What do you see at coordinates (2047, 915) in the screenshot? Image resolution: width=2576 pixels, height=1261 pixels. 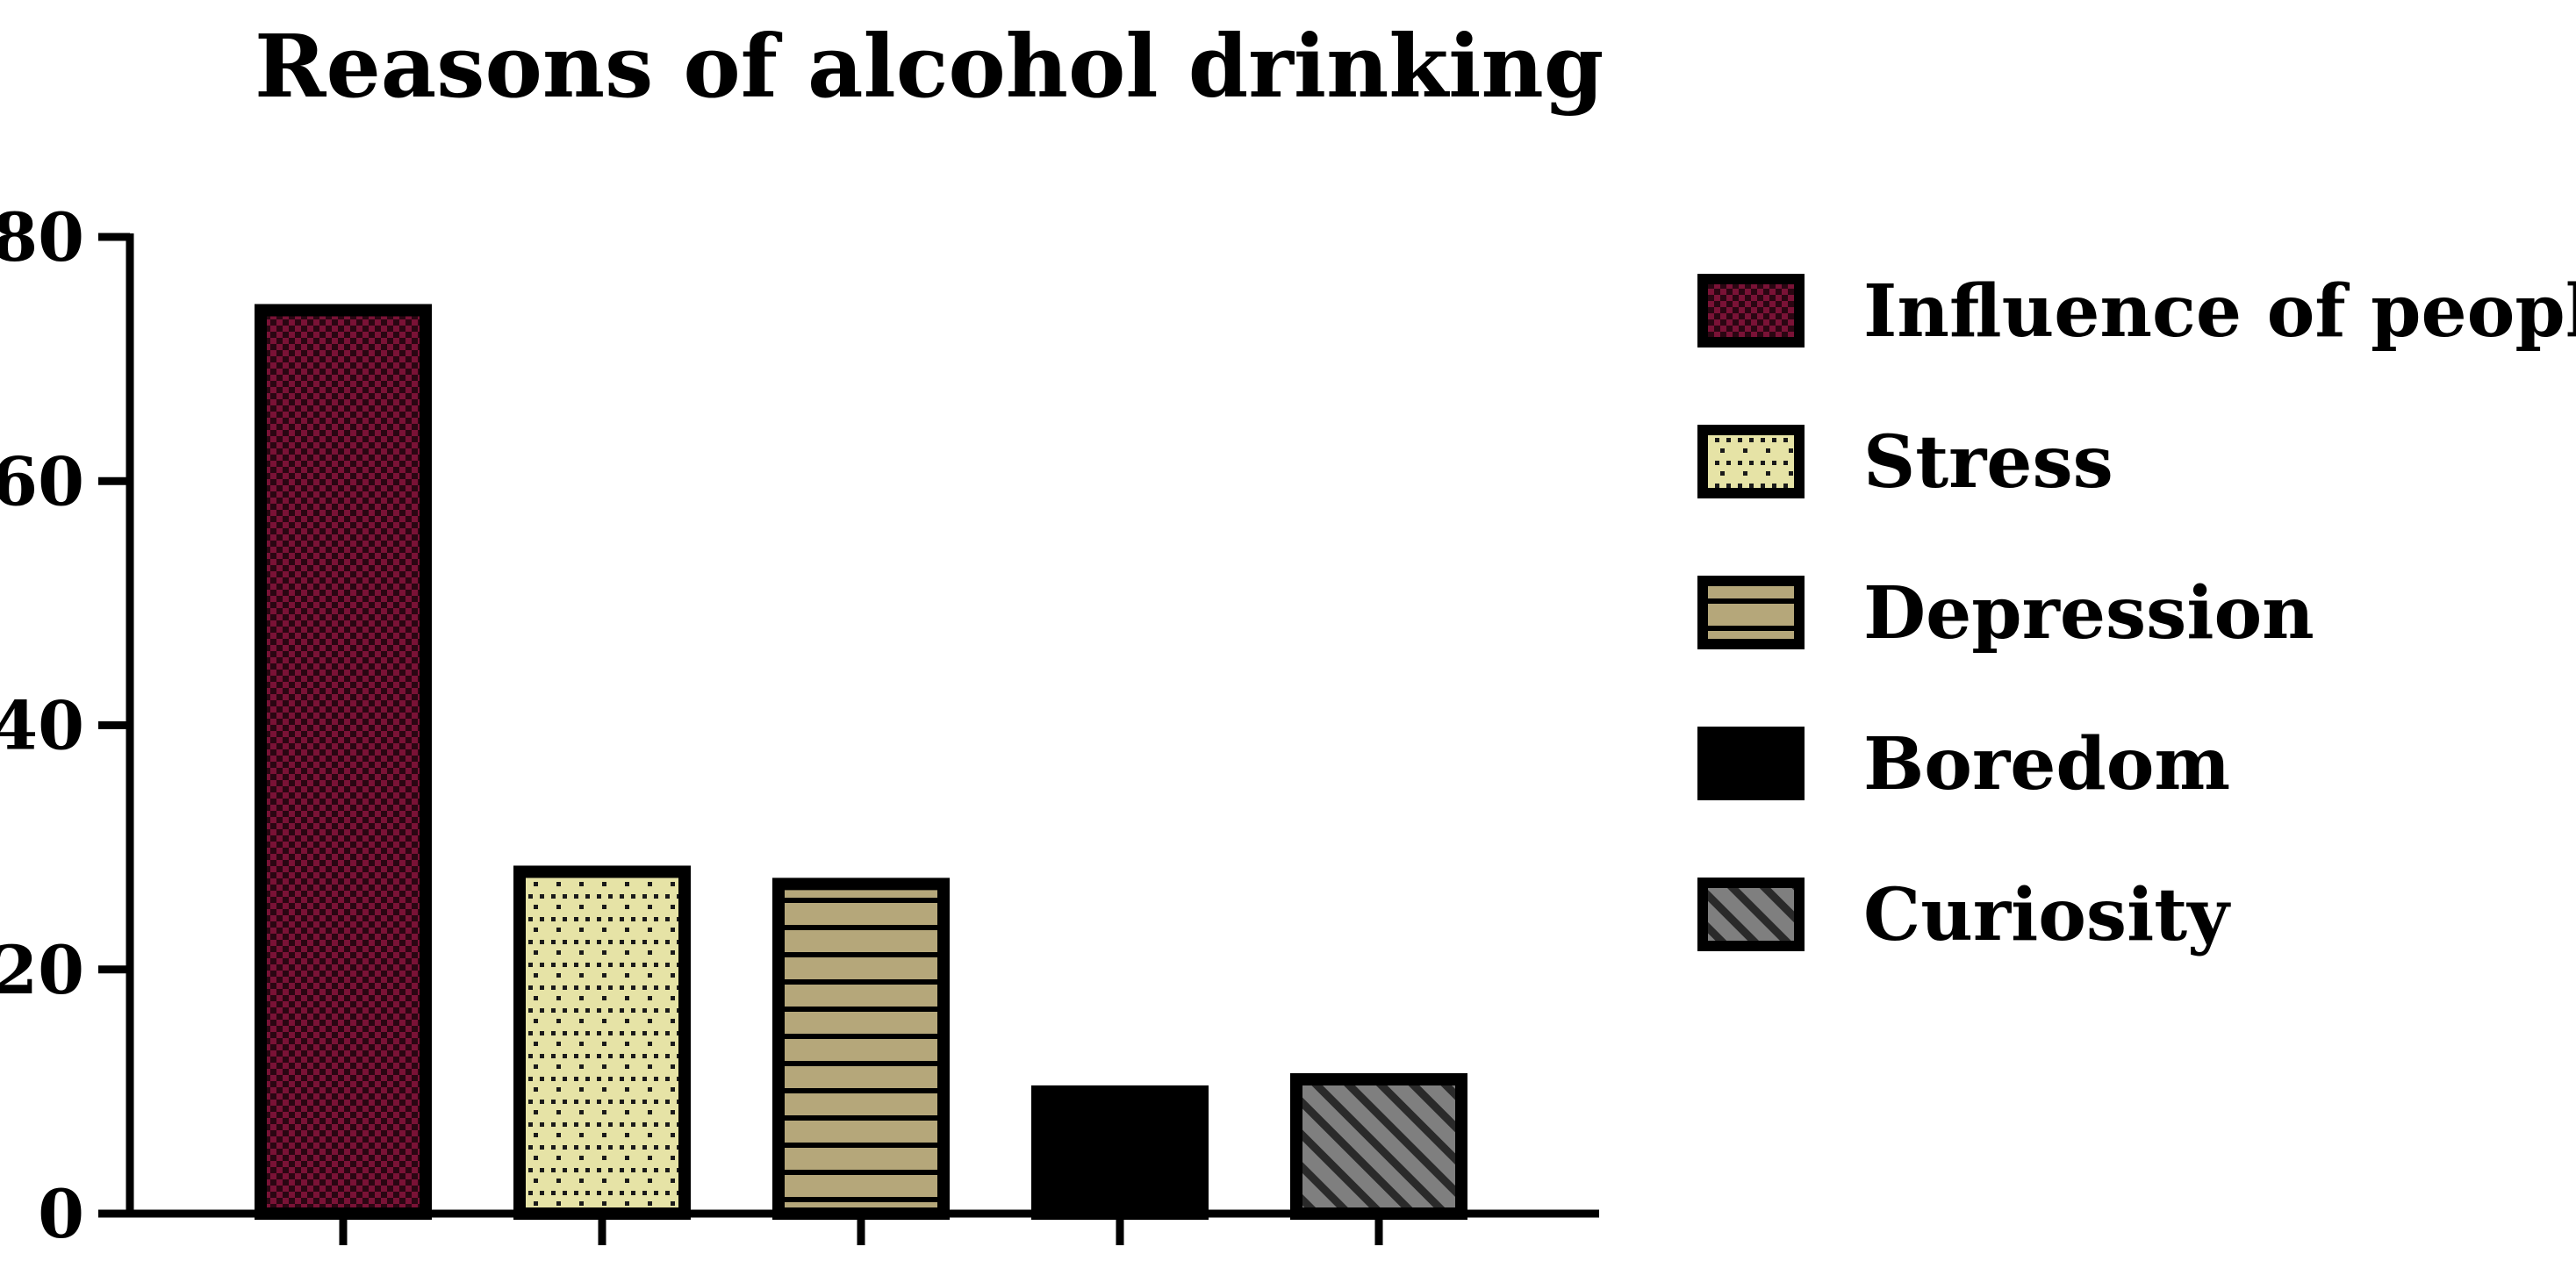 I see `legend-label: Curiosity` at bounding box center [2047, 915].